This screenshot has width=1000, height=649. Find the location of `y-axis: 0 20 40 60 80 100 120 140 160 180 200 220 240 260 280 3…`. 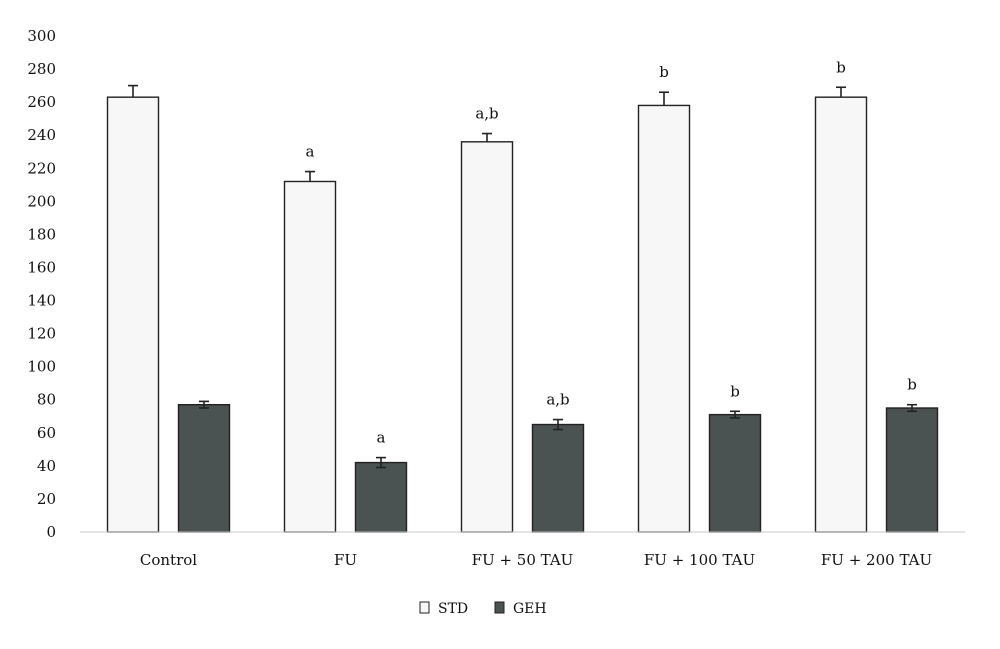

y-axis: 0 20 40 60 80 100 120 140 160 180 200 220 240 260 280 3… is located at coordinates (41, 284).